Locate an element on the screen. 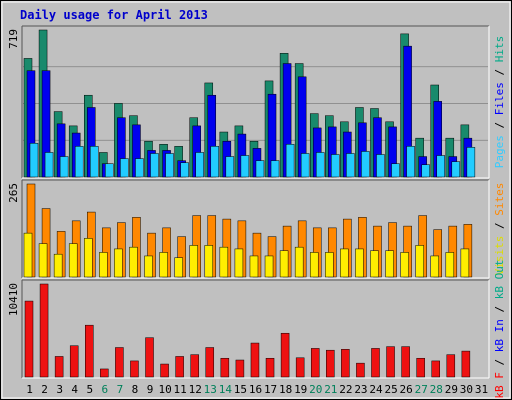 The image size is (512, 400). x-tick-label-day-26: 26 is located at coordinates (406, 389).